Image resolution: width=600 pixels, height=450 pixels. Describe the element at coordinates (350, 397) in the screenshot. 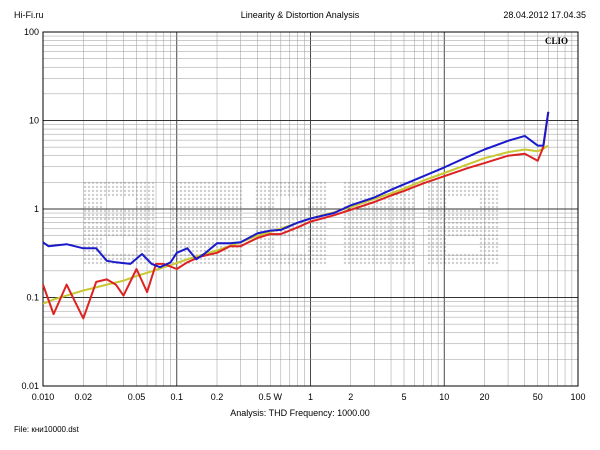

I see `x-tick-label: 2` at that location.